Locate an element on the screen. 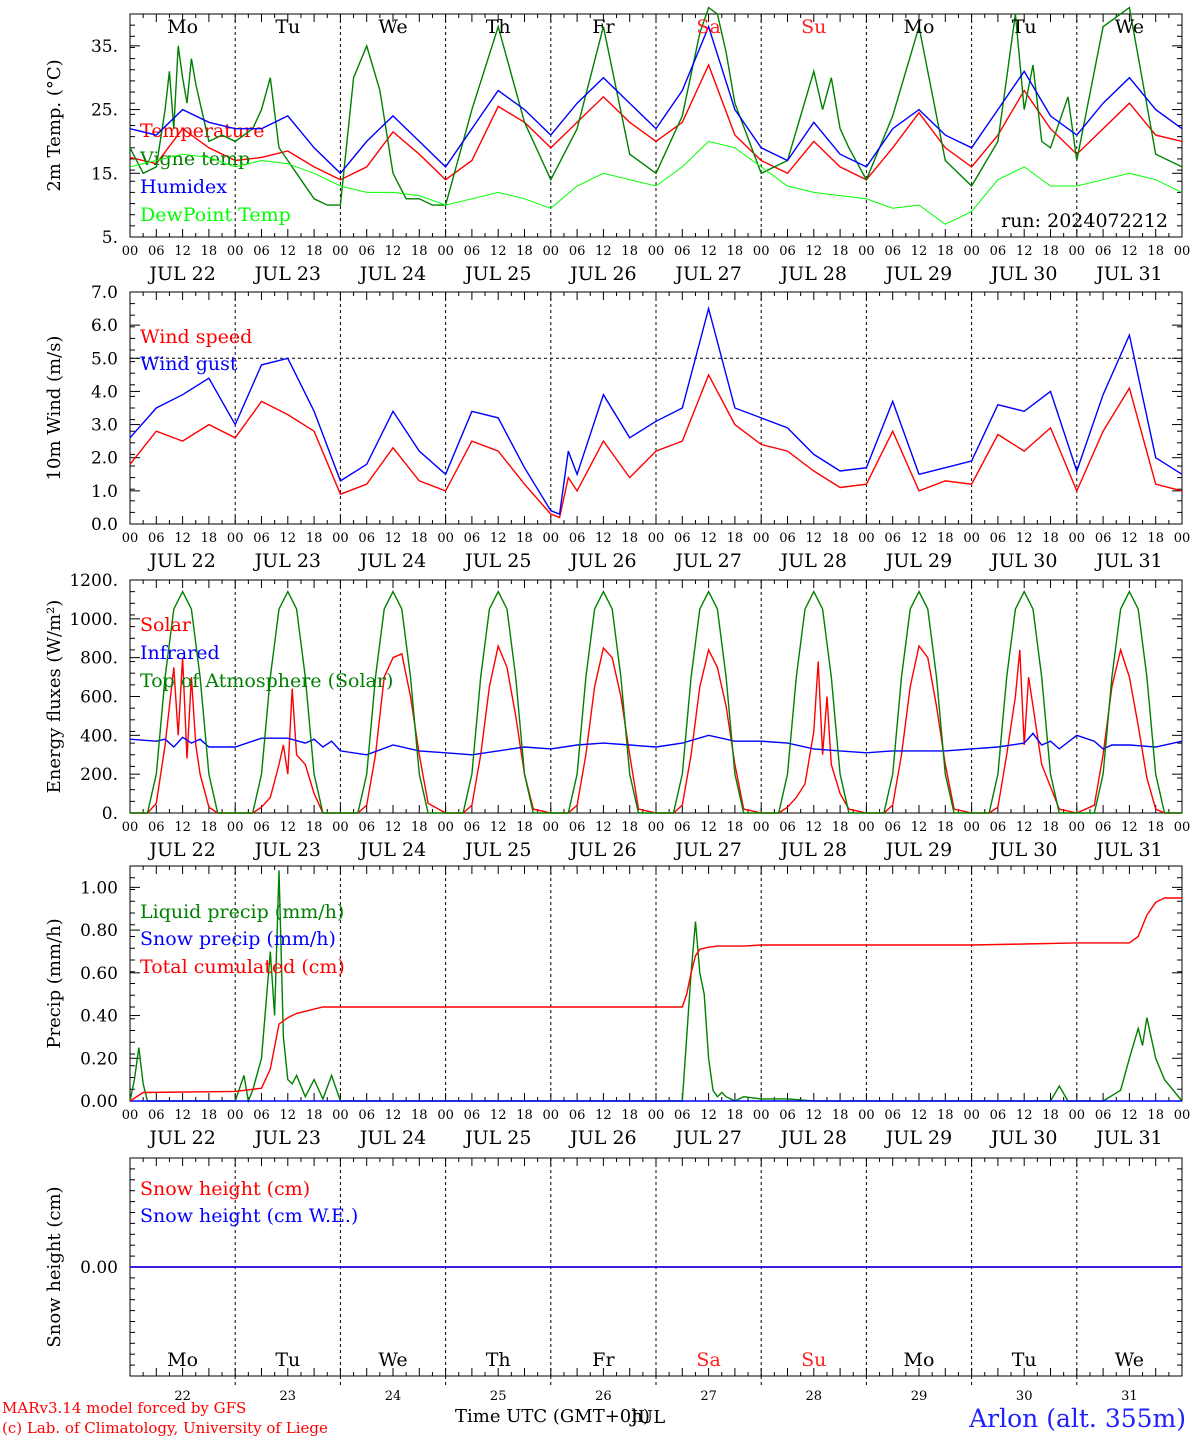 The image size is (1194, 1440). day-label: JUL 30 is located at coordinates (1023, 561).